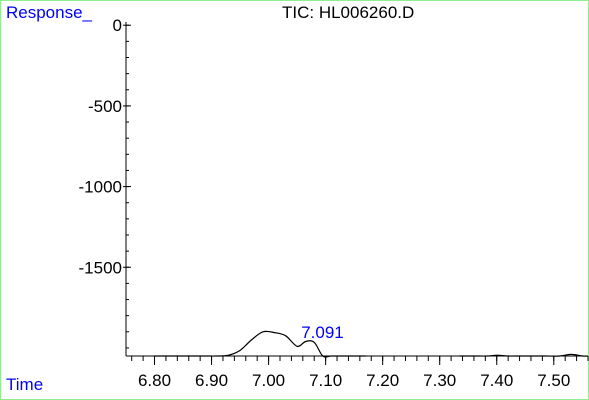  What do you see at coordinates (268, 380) in the screenshot?
I see `x-tick-label: 7.00` at bounding box center [268, 380].